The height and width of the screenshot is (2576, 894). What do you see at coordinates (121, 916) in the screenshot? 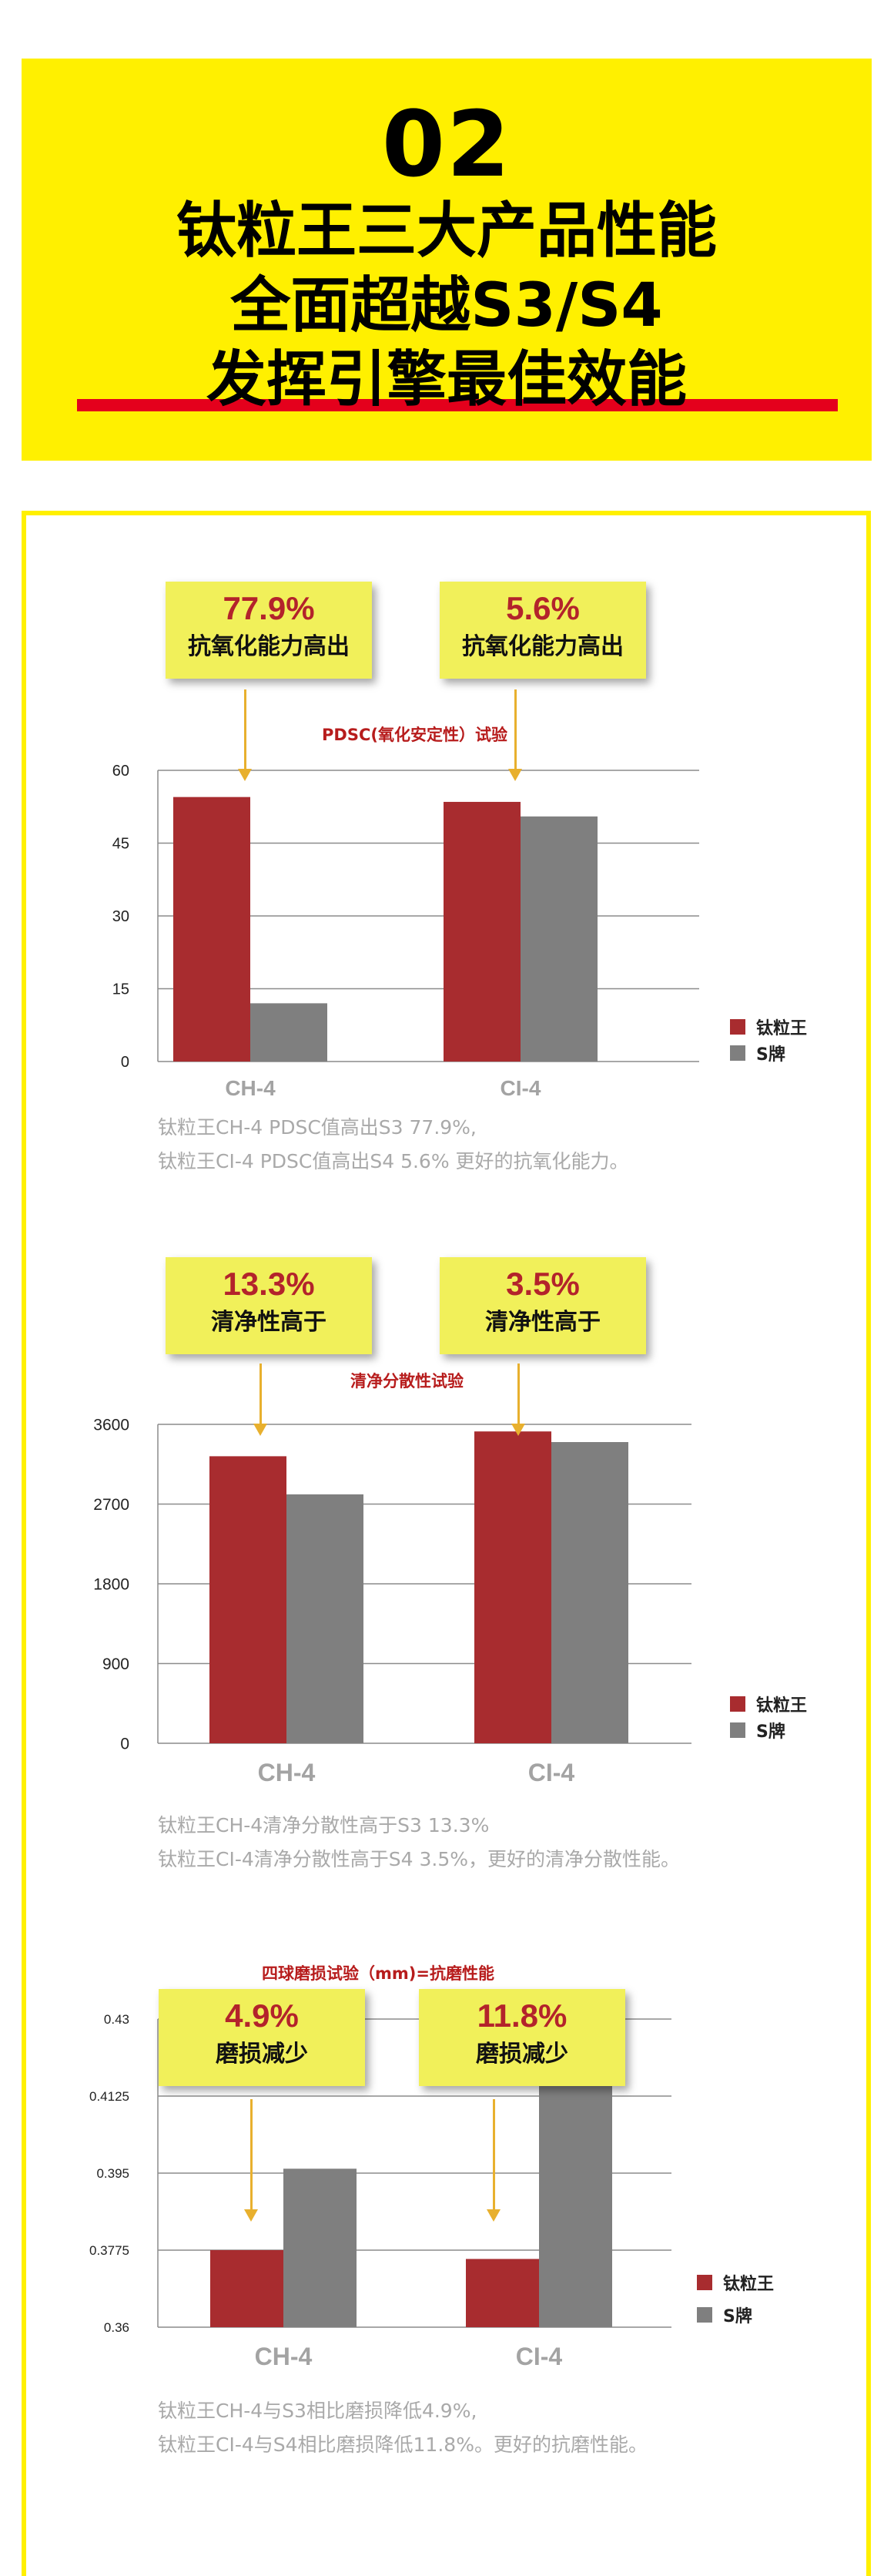
I see `y-tick-label: 30` at bounding box center [121, 916].